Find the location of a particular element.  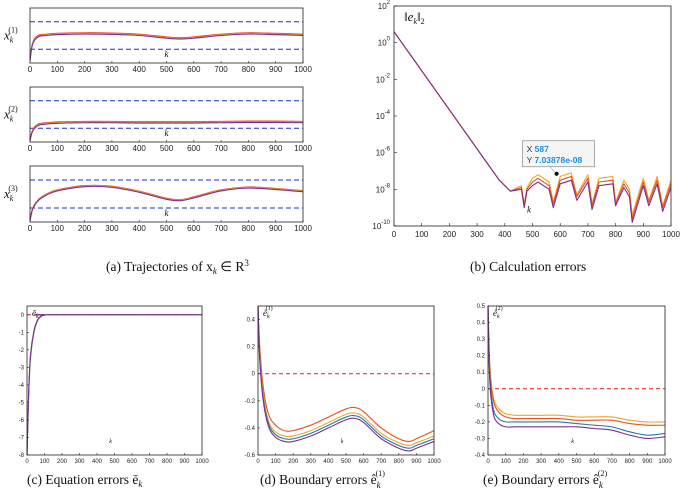

x-tick-label-a1: 1000 is located at coordinates (303, 69).